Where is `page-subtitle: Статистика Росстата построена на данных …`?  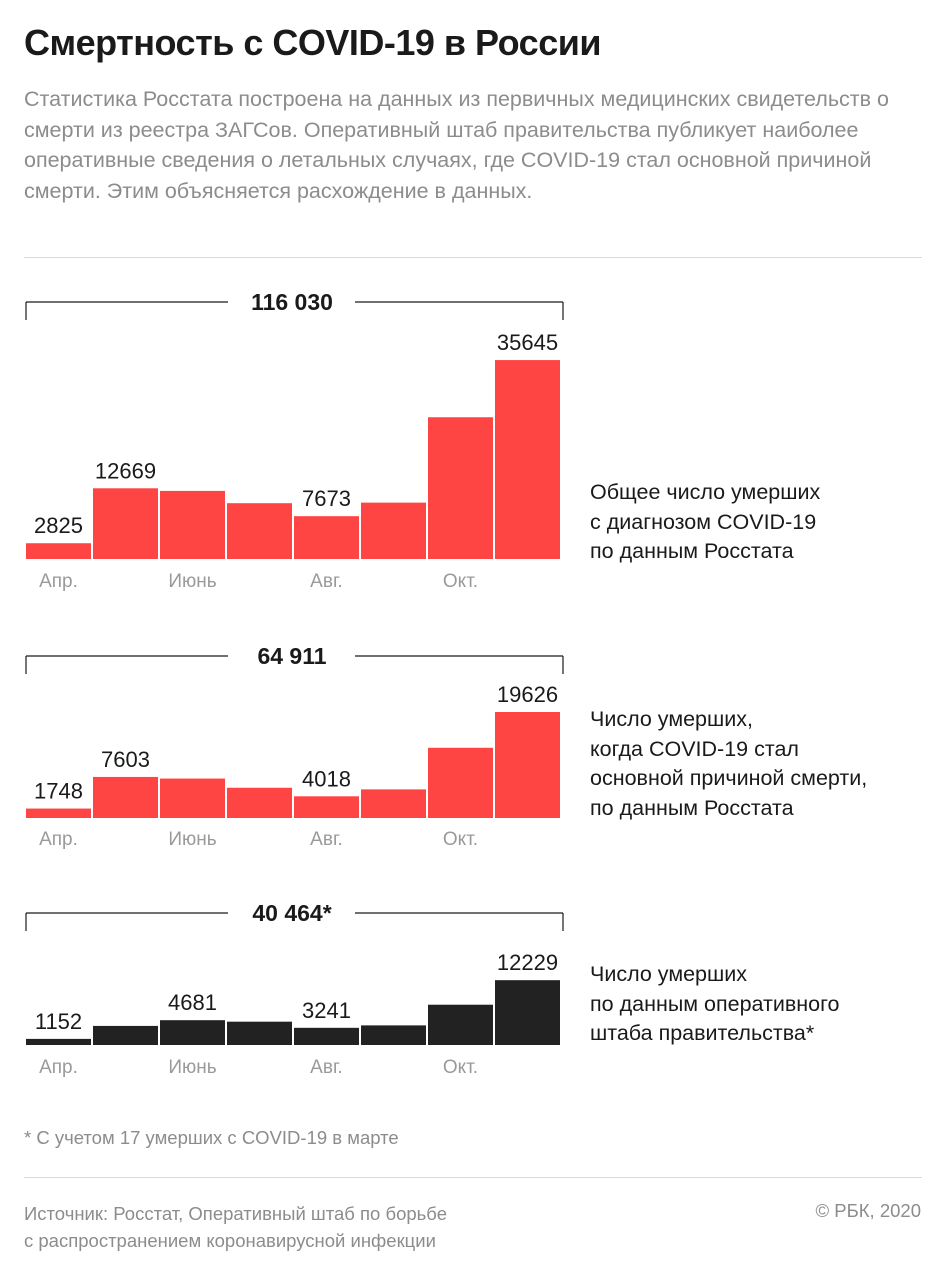 page-subtitle: Статистика Росстата построена на данных … is located at coordinates (456, 145).